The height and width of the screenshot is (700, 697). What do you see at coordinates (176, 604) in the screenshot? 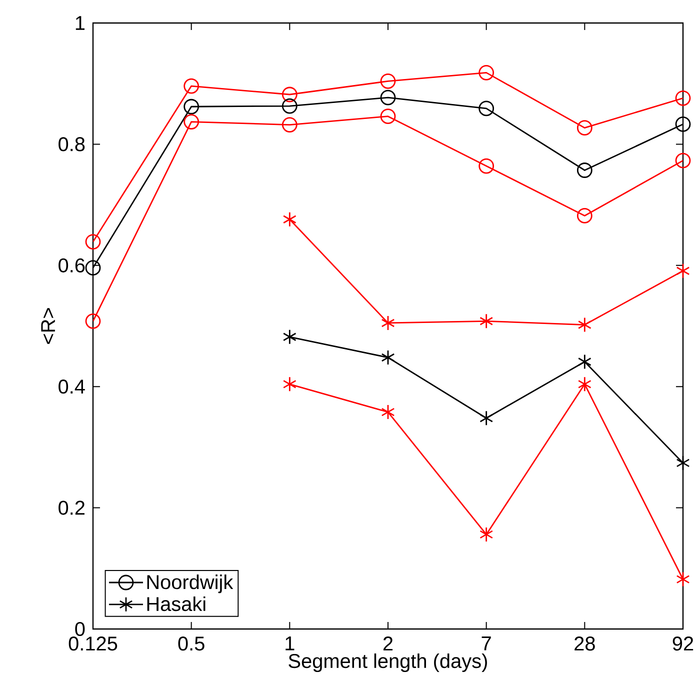
I see `legend-label: Hasaki` at bounding box center [176, 604].